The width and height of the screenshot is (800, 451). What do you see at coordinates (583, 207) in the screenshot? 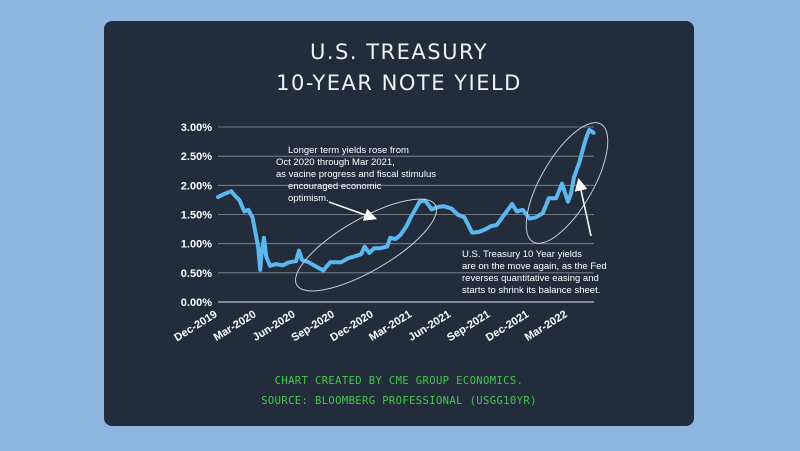
I see `annotation-arrow-2022` at bounding box center [583, 207].